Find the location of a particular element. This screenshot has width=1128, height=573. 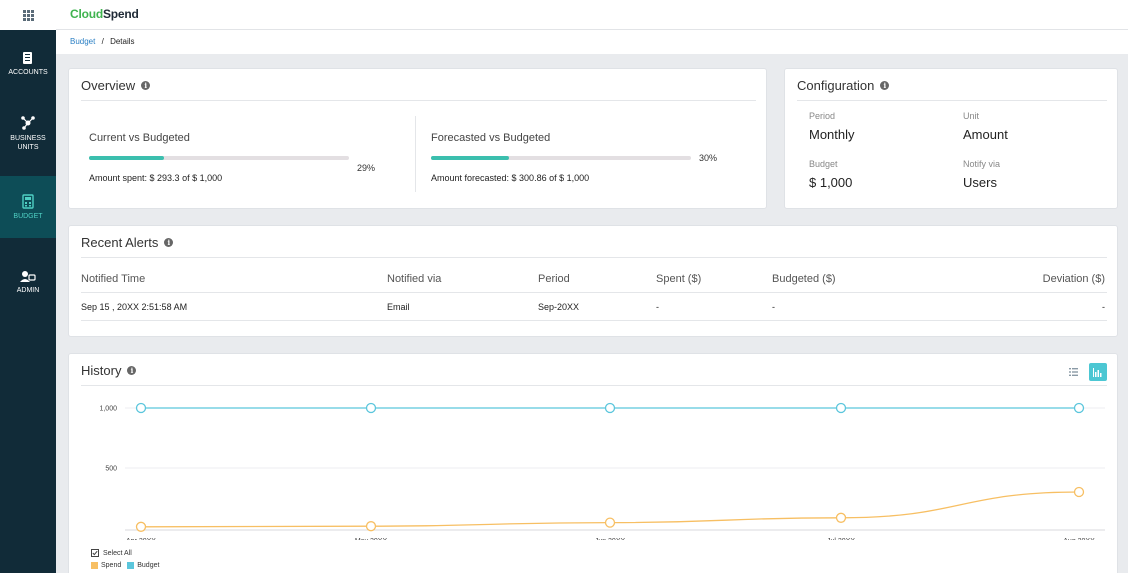

admin-user-icon is located at coordinates (28, 276).